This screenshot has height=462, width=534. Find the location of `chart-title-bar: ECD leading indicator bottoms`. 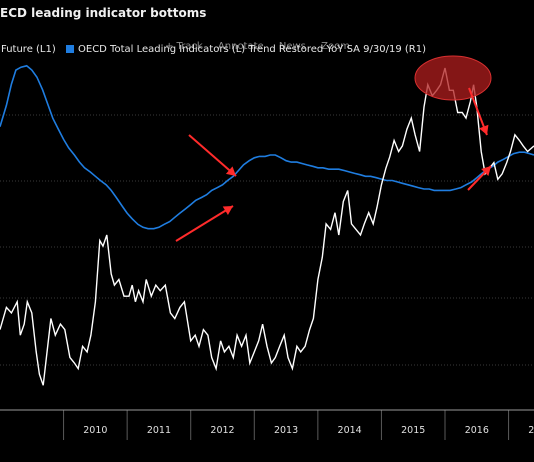

chart-title-bar: ECD leading indicator bottoms is located at coordinates (267, 13).